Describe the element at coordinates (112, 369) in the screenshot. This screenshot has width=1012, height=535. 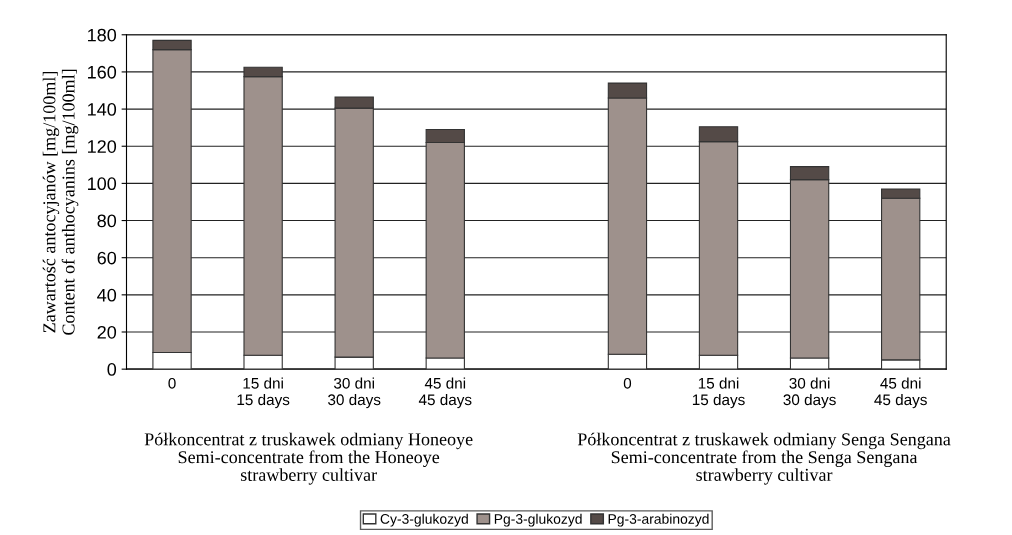
I see `y-tick-label: 0` at that location.